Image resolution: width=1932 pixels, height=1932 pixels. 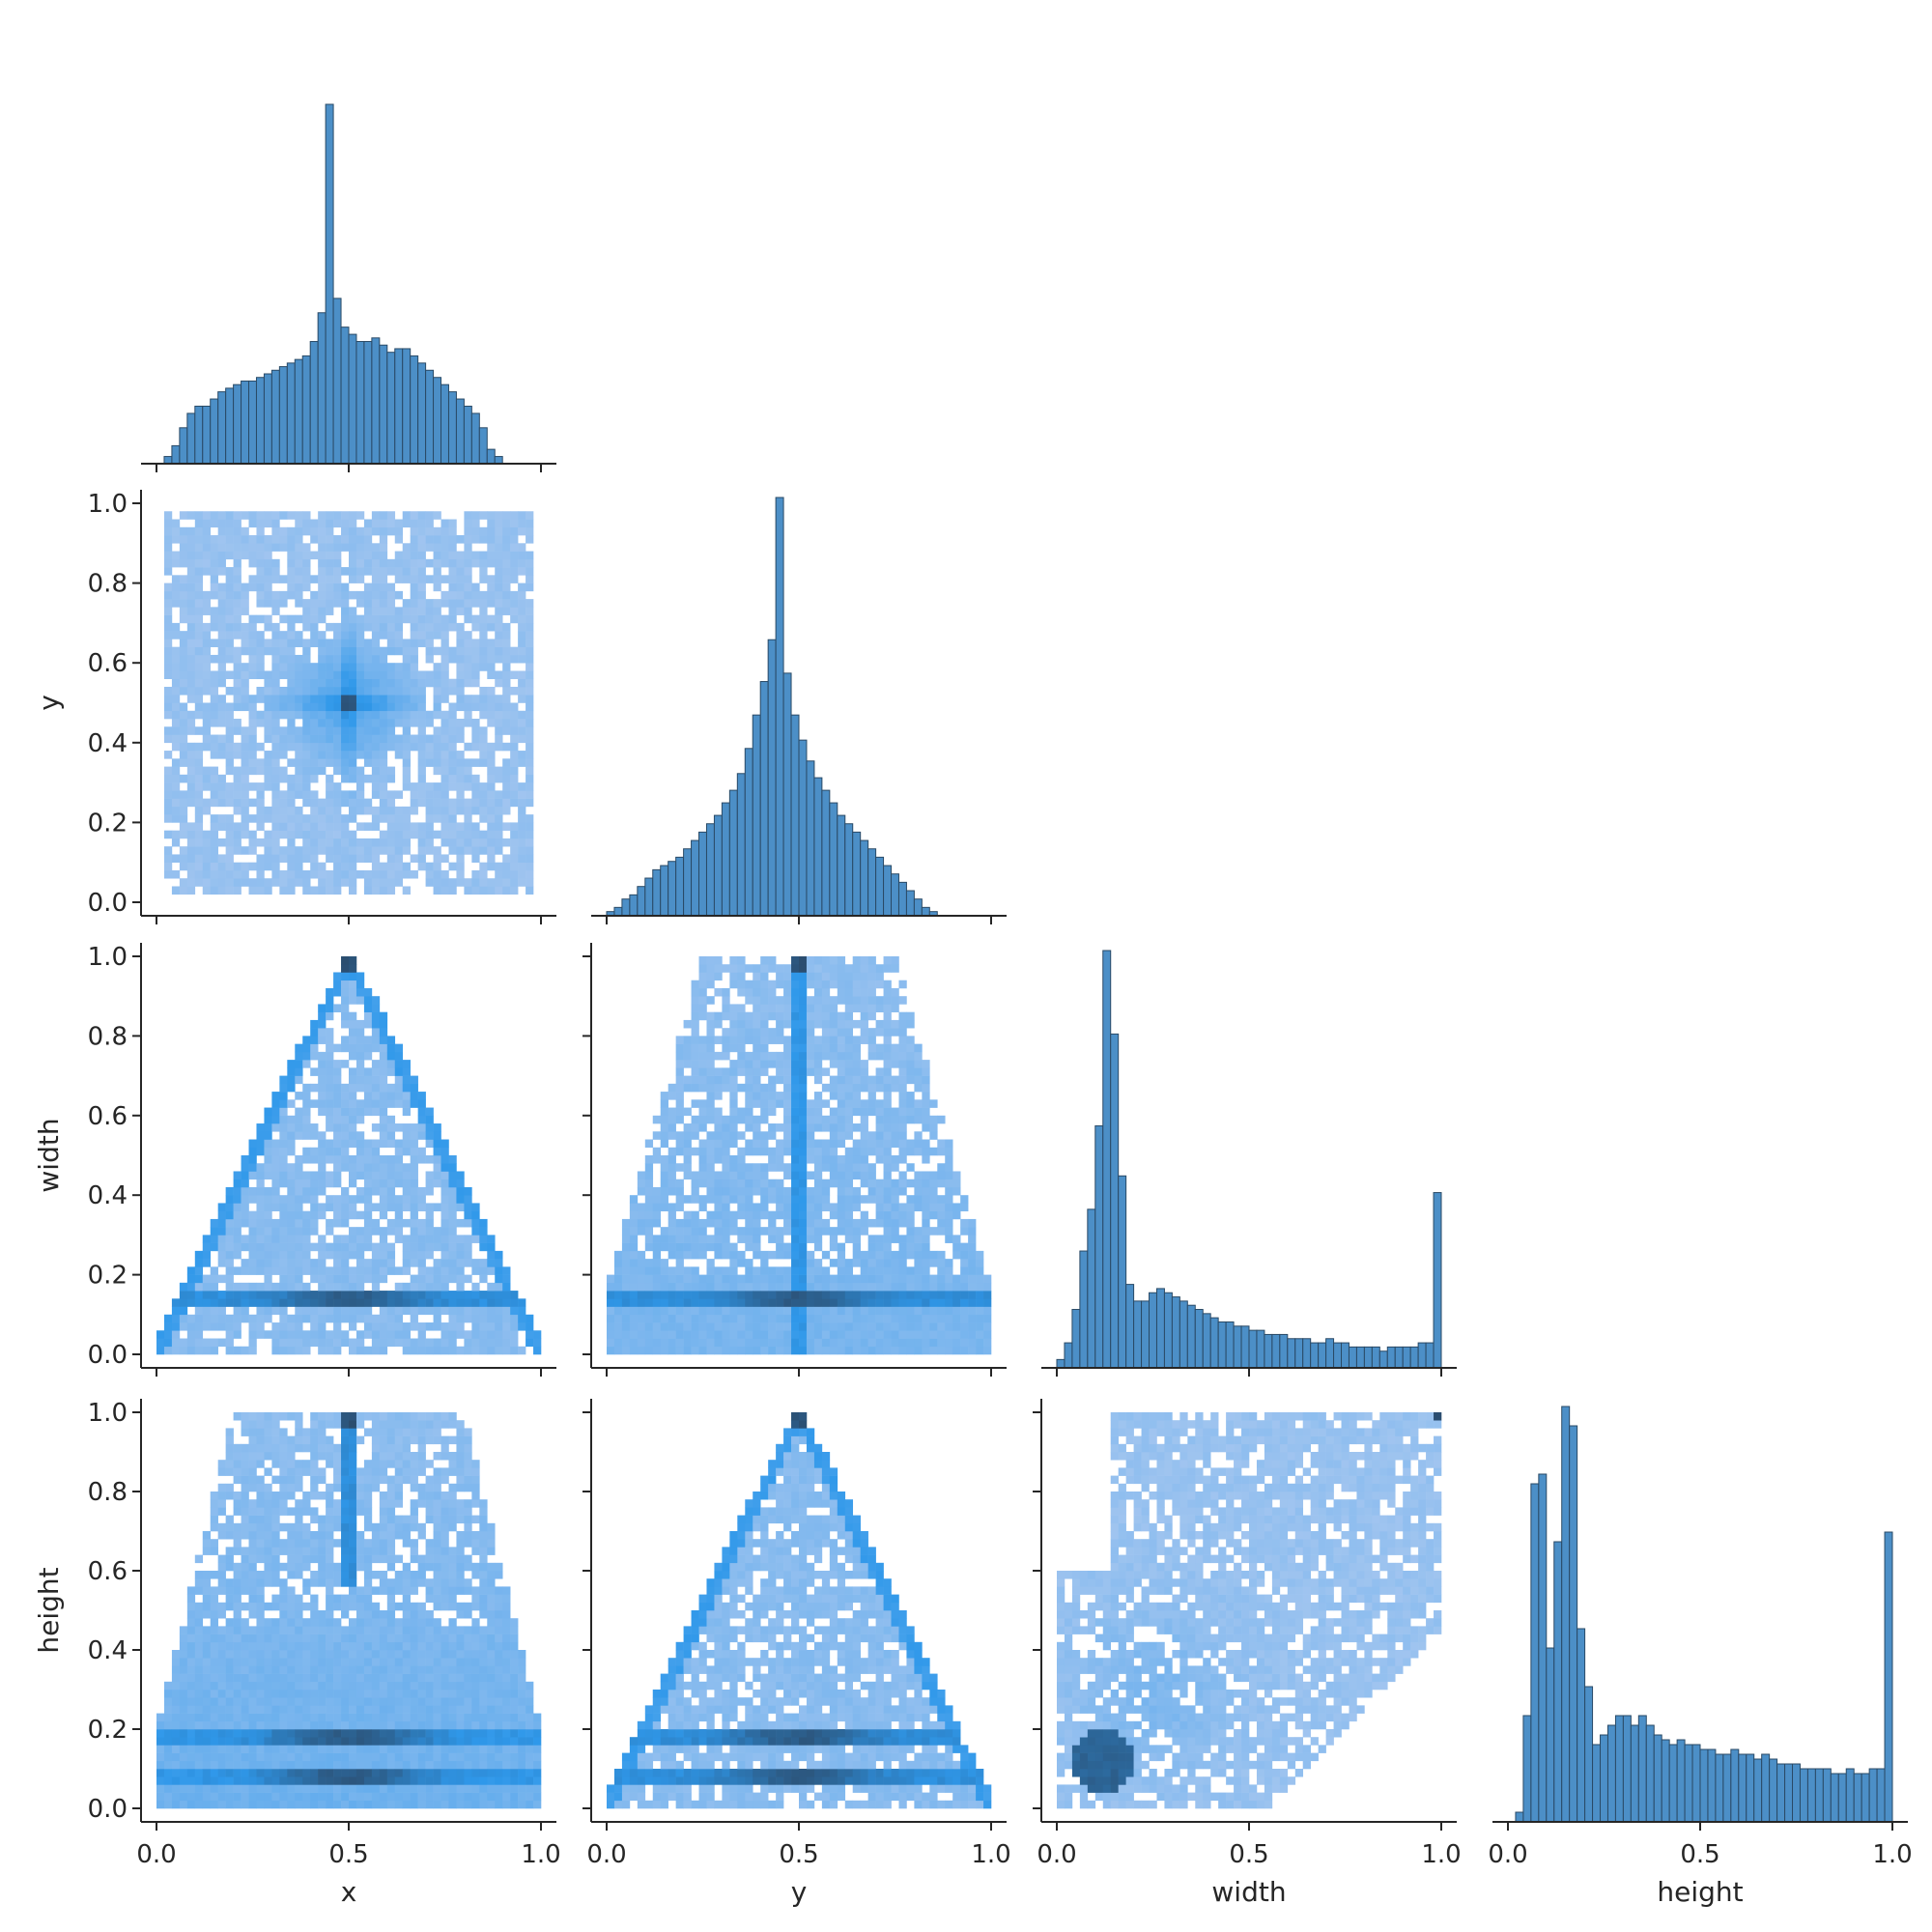 I want to click on hist-bar-width, so click(x=1268, y=1351).